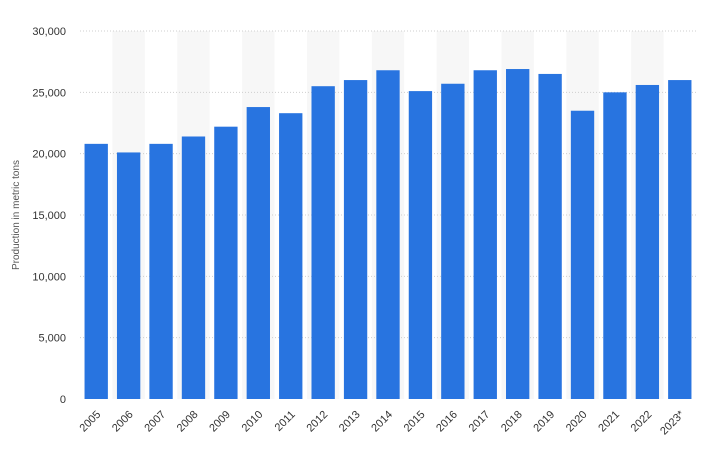 Image resolution: width=703 pixels, height=461 pixels. What do you see at coordinates (285, 421) in the screenshot?
I see `x-tick-label: 2011` at bounding box center [285, 421].